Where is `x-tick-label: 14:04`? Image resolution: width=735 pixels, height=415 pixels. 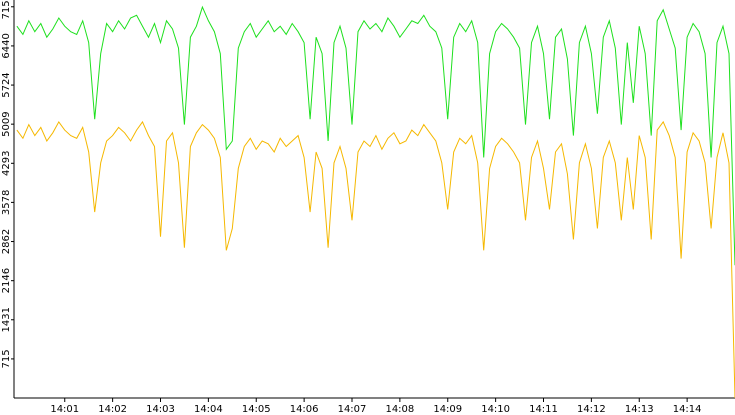 x-tick-label: 14:04 is located at coordinates (208, 409).